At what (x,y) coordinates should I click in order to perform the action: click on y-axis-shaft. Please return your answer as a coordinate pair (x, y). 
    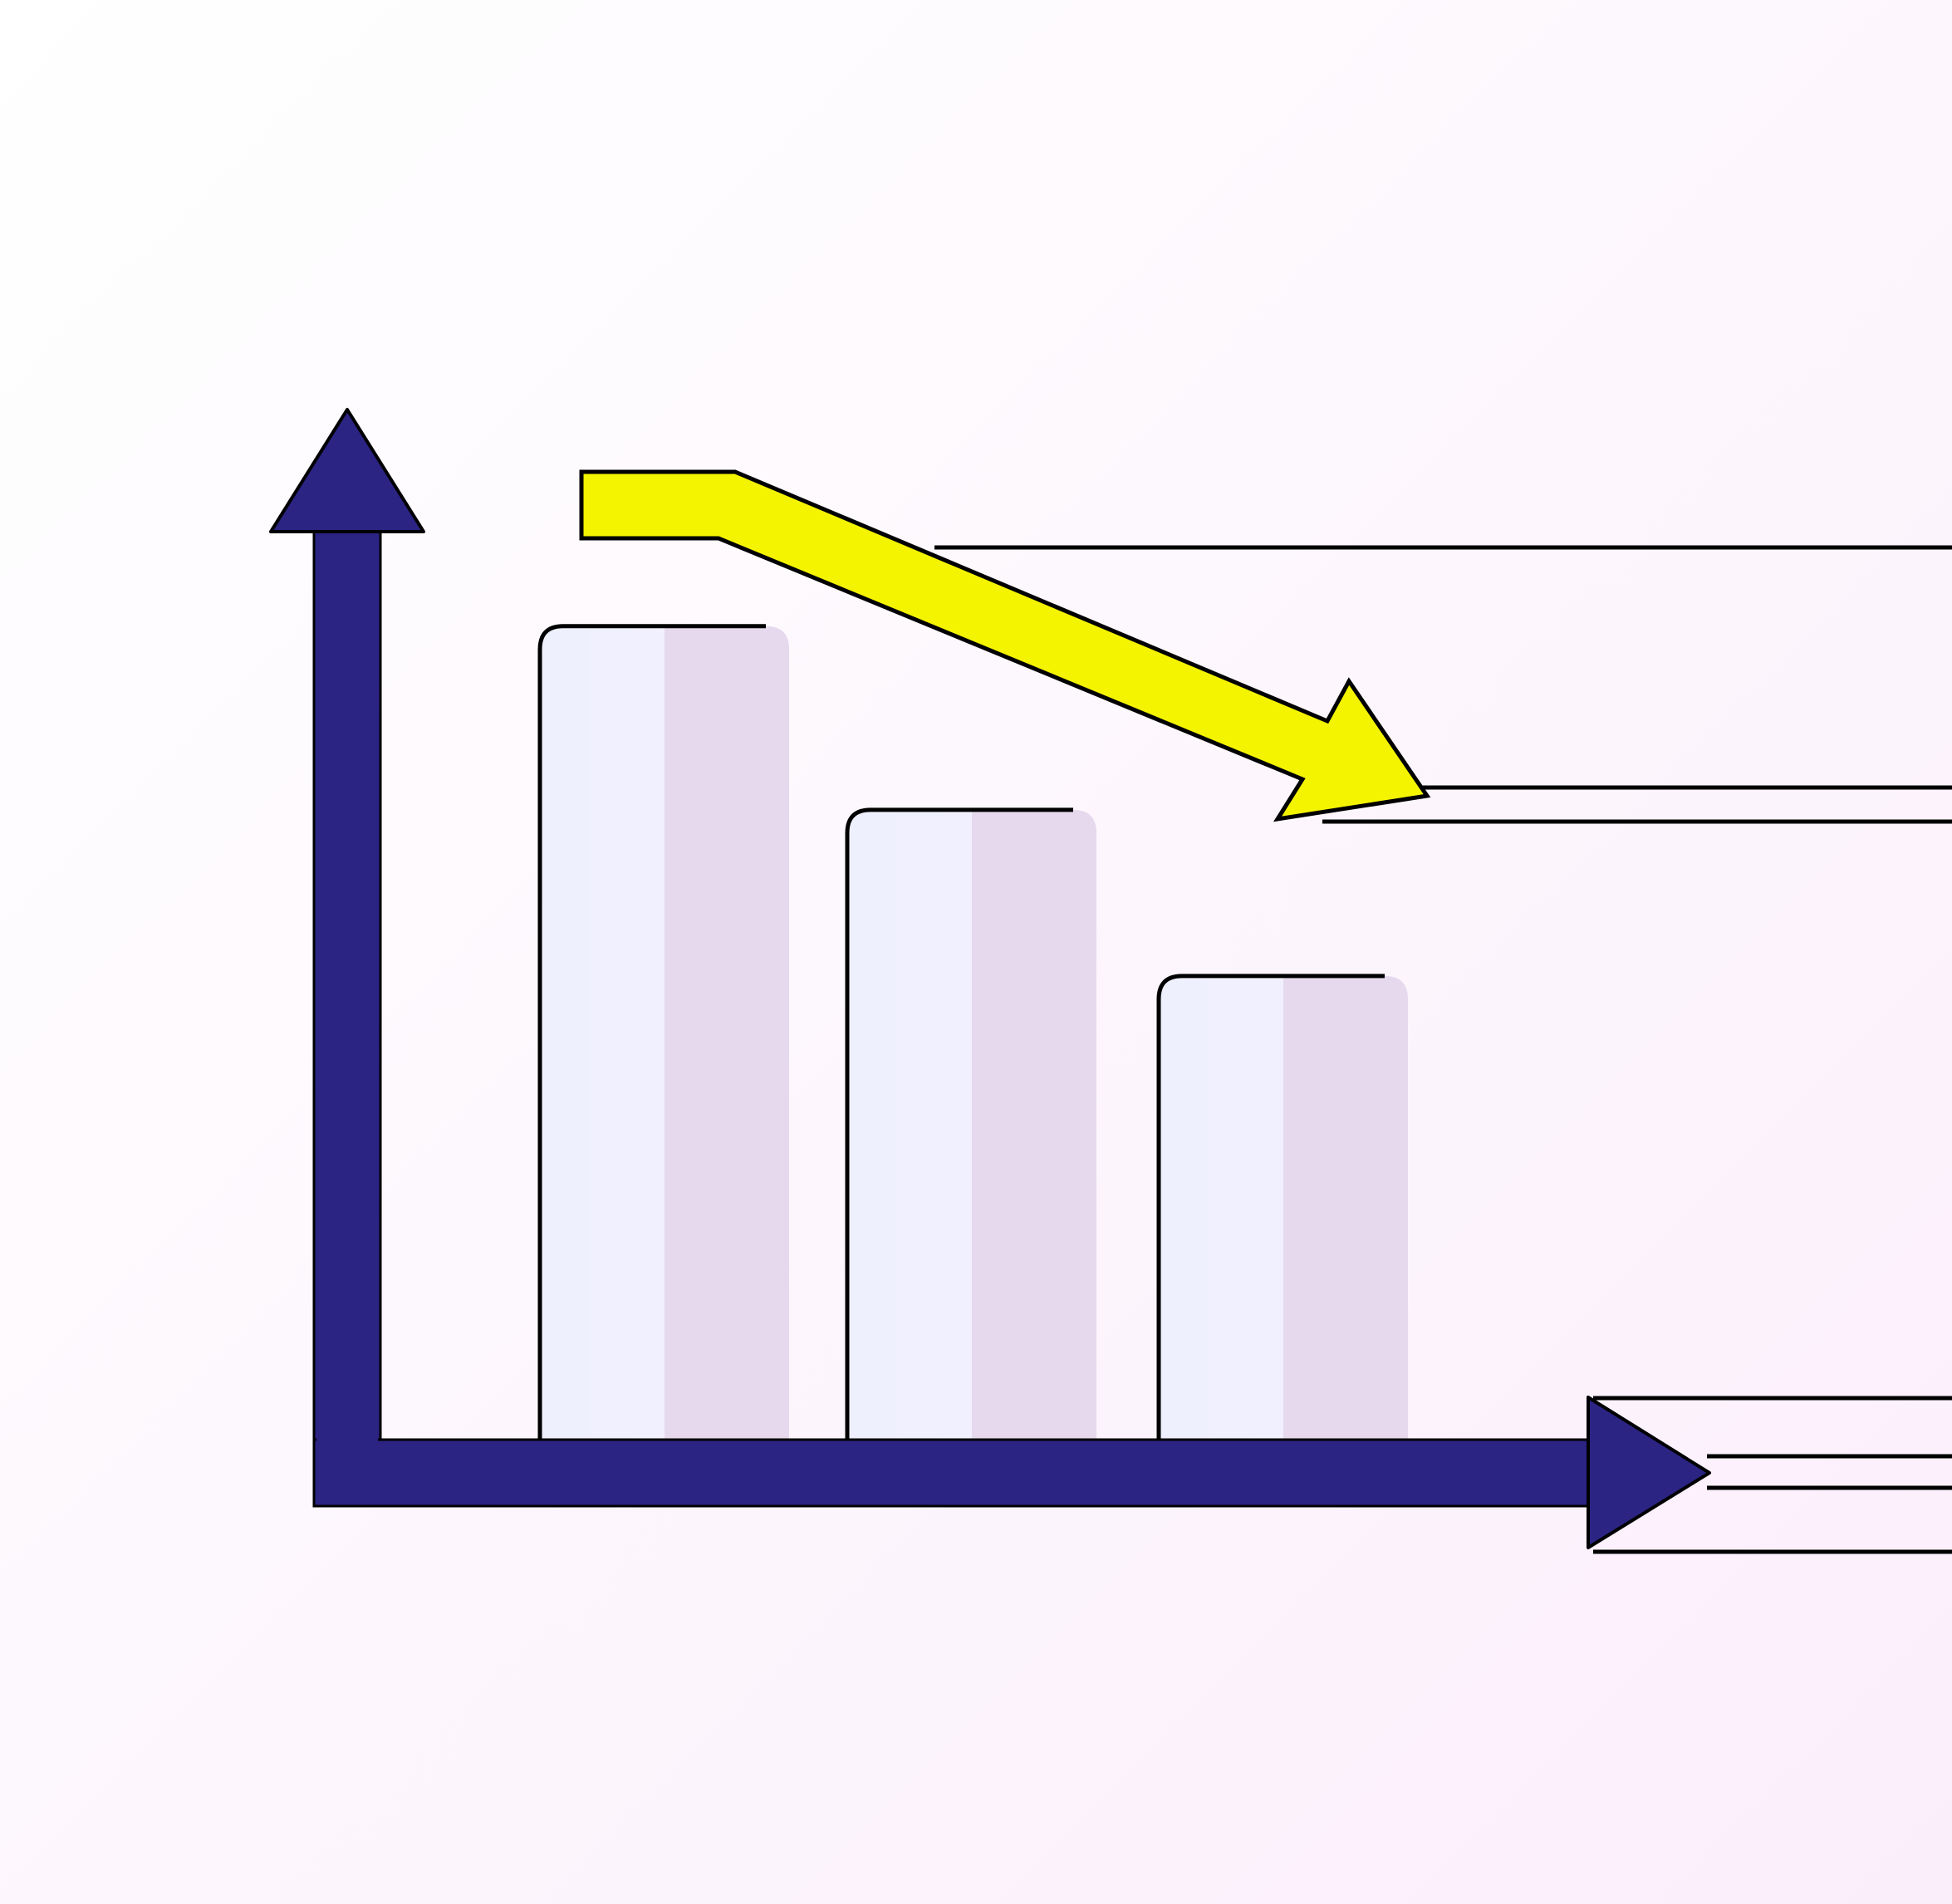
    Looking at the image, I should click on (347, 1019).